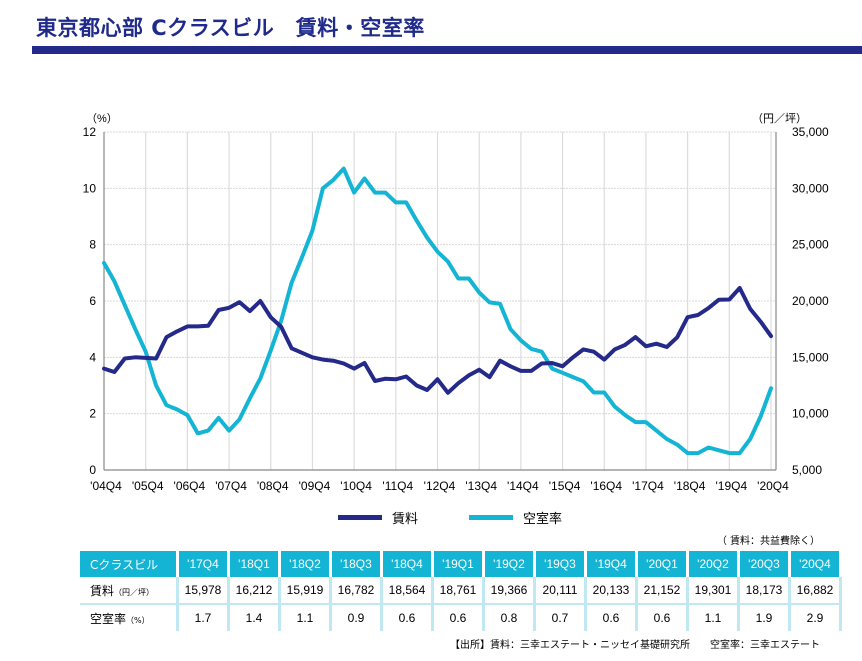  Describe the element at coordinates (807, 470) in the screenshot. I see `right-axis-tick-label: 5,000` at that location.